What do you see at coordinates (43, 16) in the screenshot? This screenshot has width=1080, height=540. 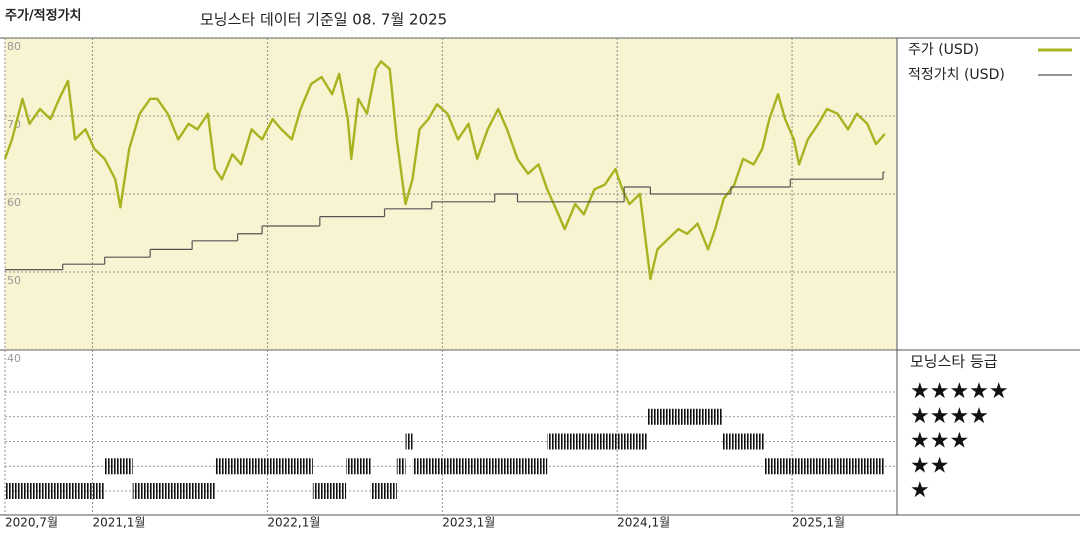 I see `chart-title: 주가/적정가치` at bounding box center [43, 16].